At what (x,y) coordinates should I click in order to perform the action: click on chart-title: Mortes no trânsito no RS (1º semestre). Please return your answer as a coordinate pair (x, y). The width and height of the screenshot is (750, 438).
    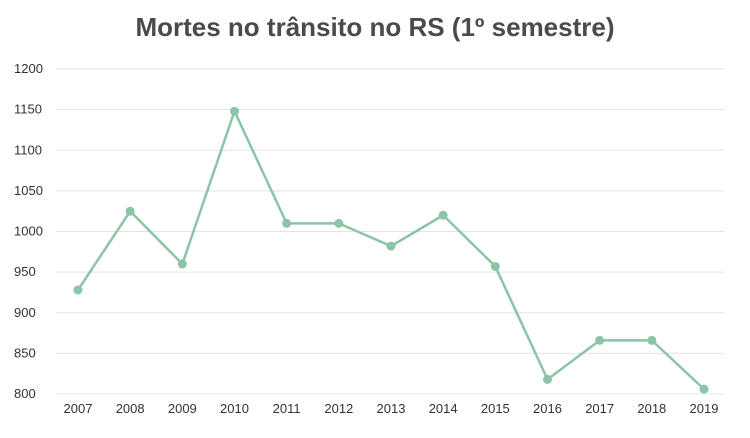
    Looking at the image, I should click on (375, 27).